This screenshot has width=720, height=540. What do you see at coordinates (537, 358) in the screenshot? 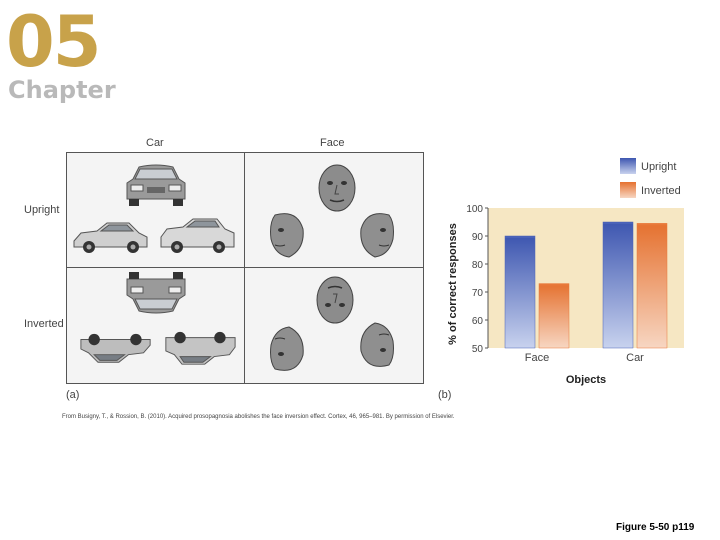
I see `x-tick-label-face: Face` at bounding box center [537, 358].